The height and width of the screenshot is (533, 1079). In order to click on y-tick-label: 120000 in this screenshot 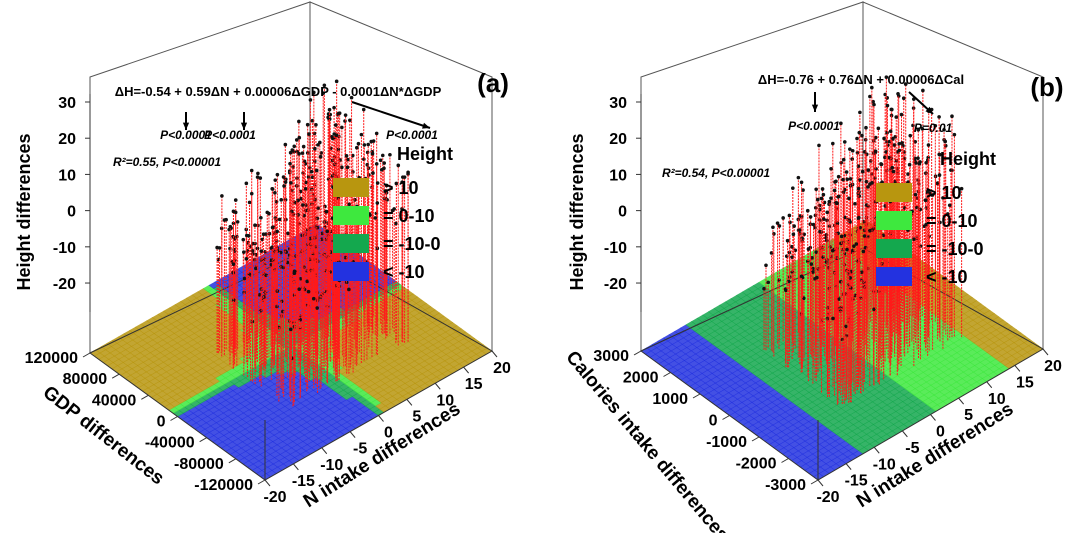, I will do `click(51, 358)`.